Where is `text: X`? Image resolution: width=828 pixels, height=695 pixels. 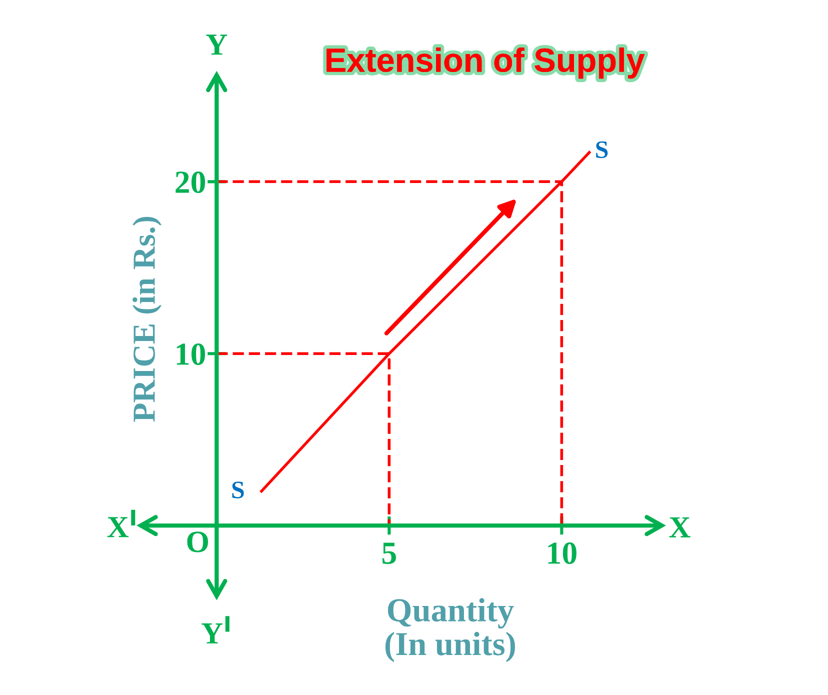 text: X is located at coordinates (679, 527).